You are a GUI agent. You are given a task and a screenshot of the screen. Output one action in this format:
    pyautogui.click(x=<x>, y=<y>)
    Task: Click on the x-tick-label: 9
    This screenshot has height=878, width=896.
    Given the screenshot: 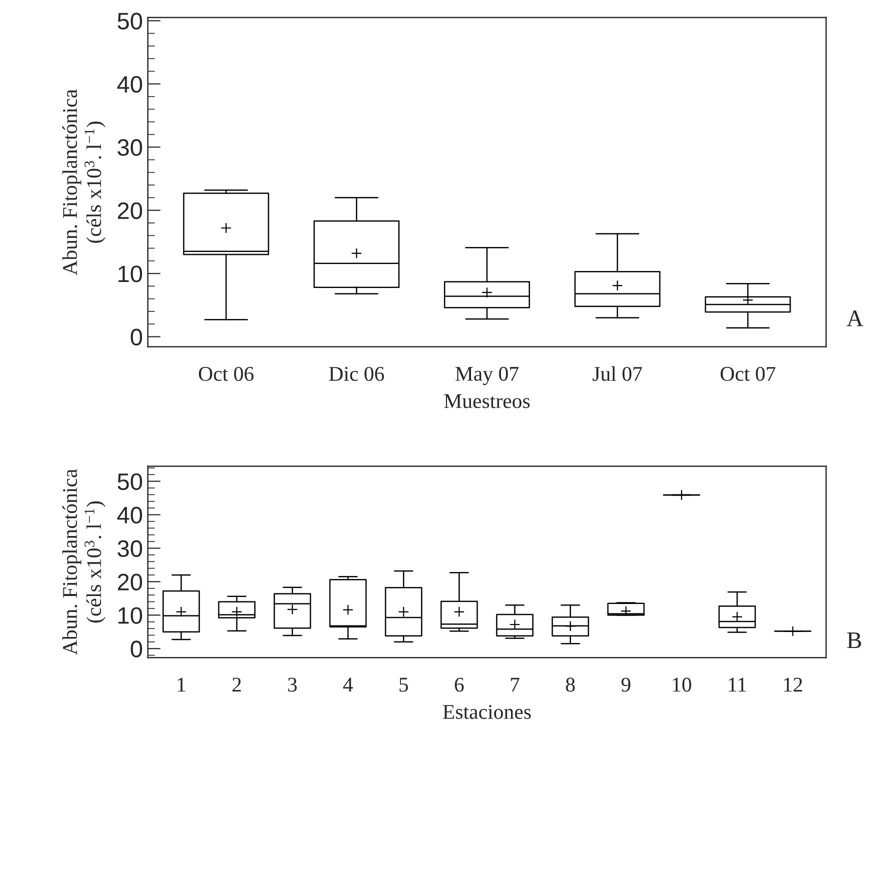 What is the action you would take?
    pyautogui.click(x=625, y=685)
    